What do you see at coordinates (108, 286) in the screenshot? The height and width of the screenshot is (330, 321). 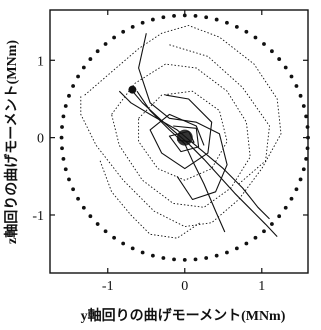 I see `x-tick-label: -1` at bounding box center [108, 286].